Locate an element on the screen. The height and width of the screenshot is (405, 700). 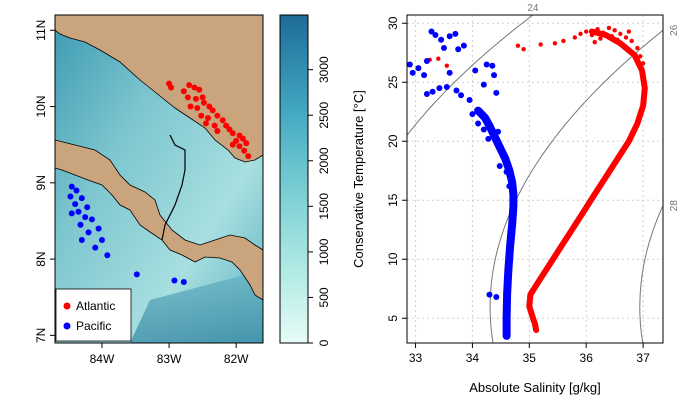
legend-pacific-label: Pacific is located at coordinates (93, 326).